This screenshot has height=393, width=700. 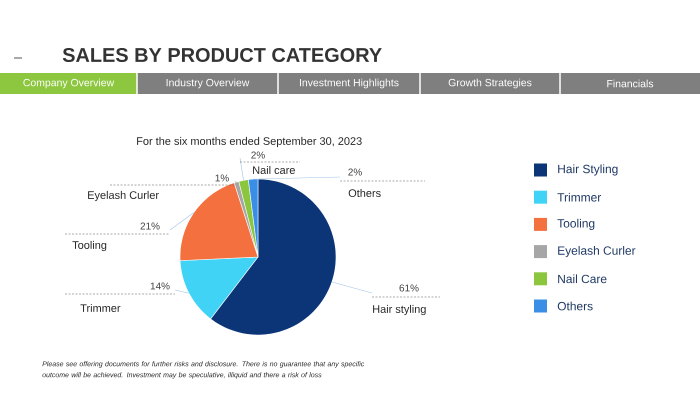 I want to click on data-label: 1%, so click(x=222, y=178).